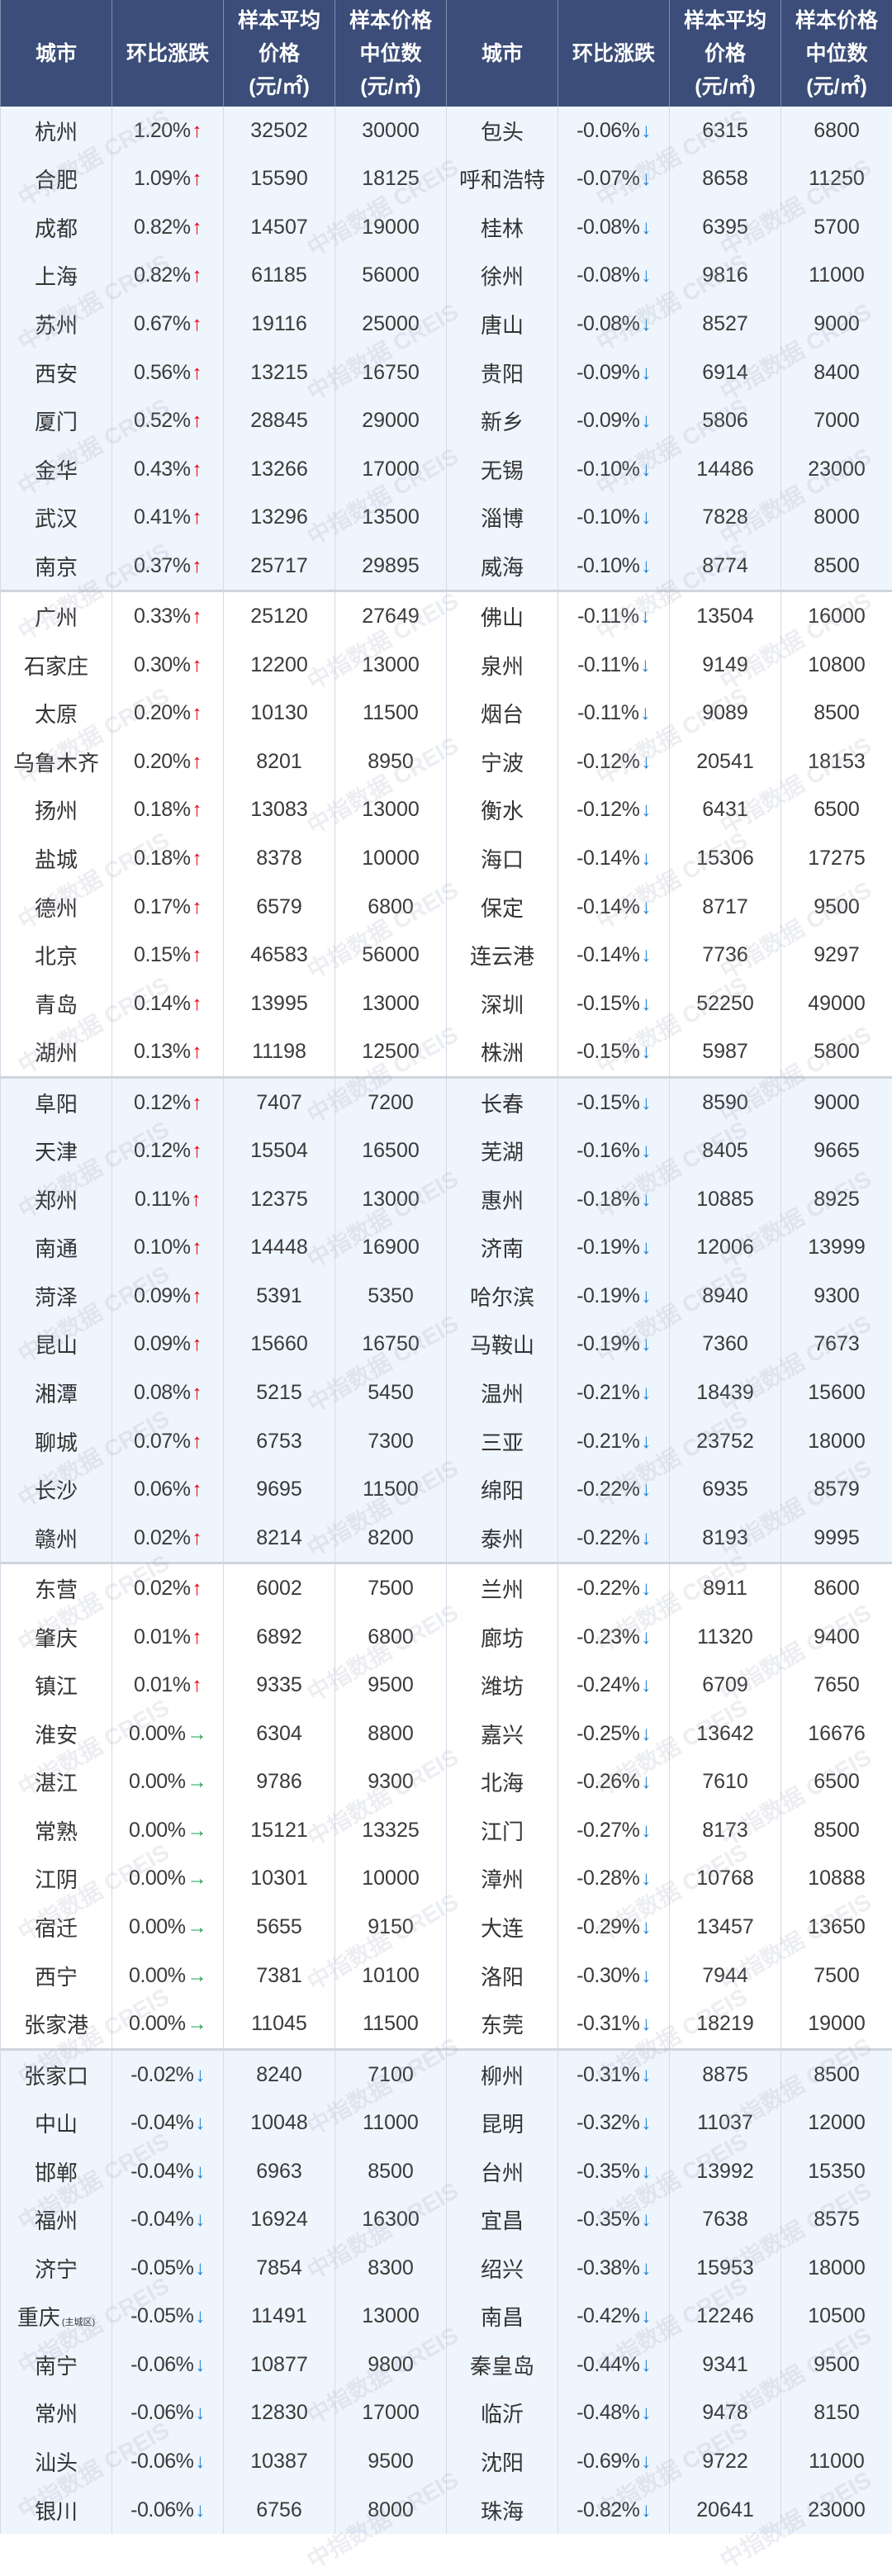  What do you see at coordinates (161, 2171) in the screenshot?
I see `change-value: -0.04%` at bounding box center [161, 2171].